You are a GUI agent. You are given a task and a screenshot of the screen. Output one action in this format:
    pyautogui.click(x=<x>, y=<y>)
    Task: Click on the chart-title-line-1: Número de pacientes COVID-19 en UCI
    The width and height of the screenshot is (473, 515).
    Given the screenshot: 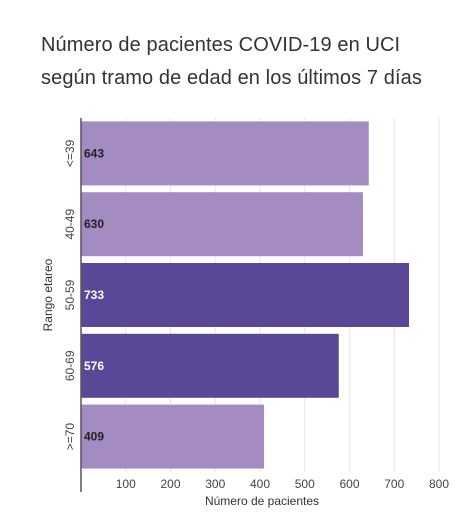 What is the action you would take?
    pyautogui.click(x=221, y=45)
    